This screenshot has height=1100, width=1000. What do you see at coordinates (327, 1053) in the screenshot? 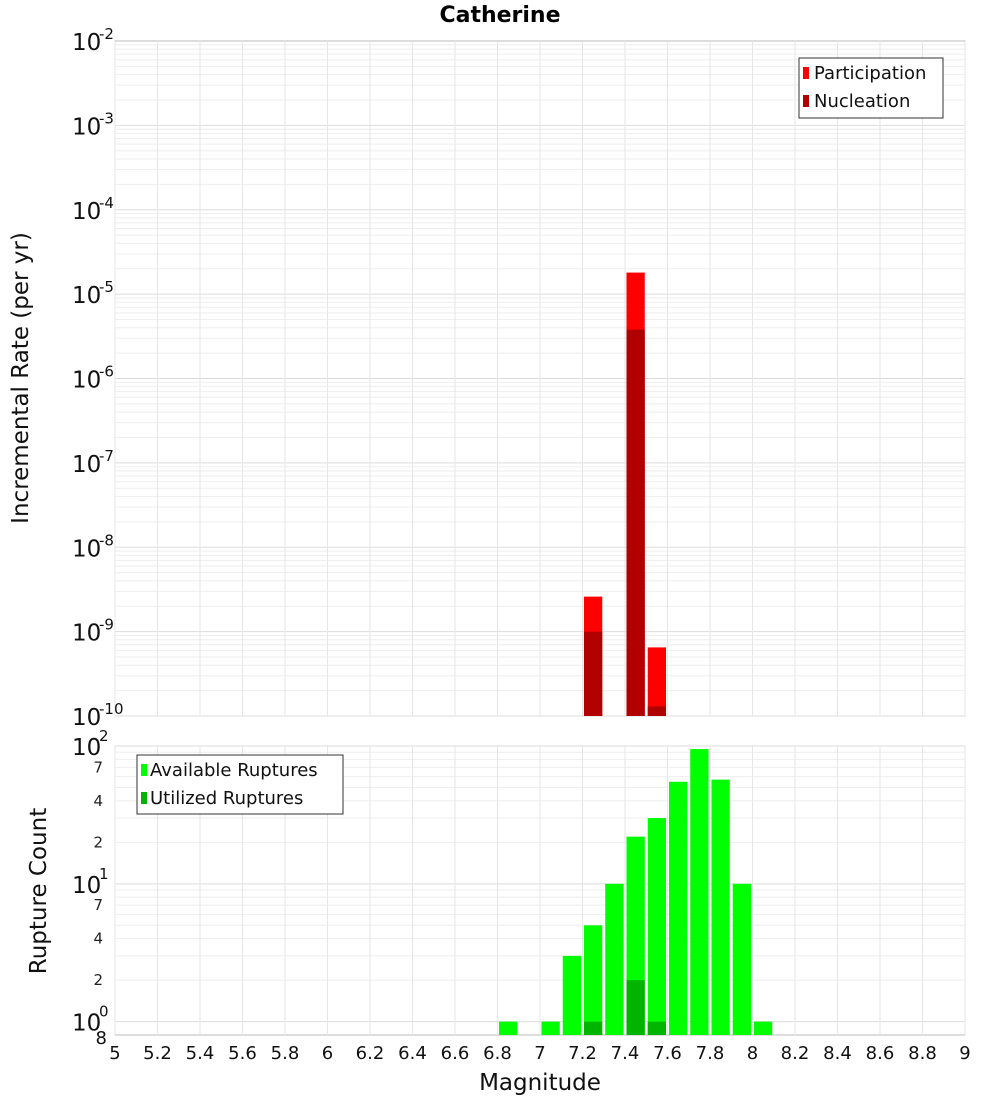
I see `x-tick-label: 6` at bounding box center [327, 1053].